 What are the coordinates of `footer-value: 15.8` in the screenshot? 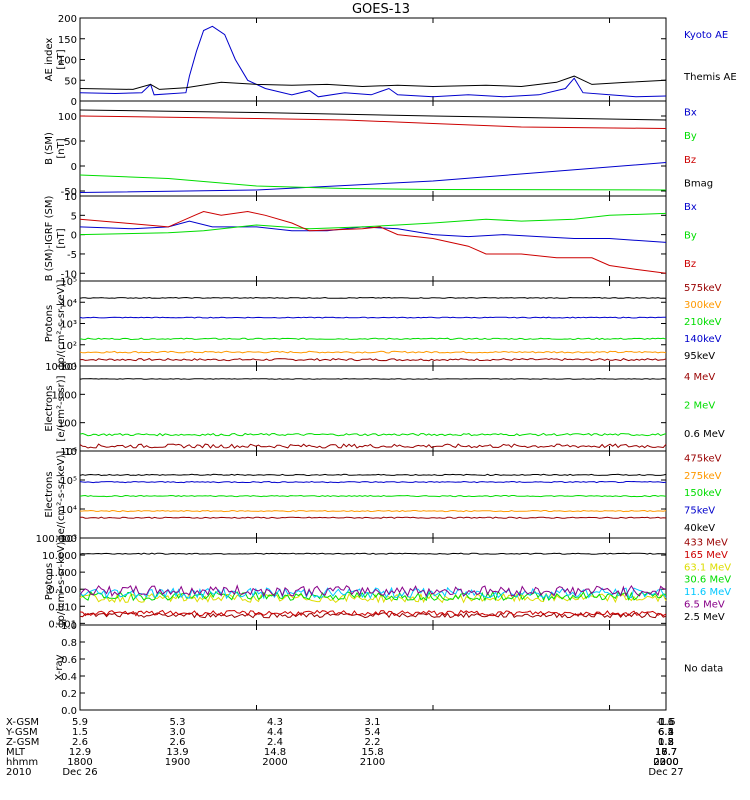 It's located at (372, 752).